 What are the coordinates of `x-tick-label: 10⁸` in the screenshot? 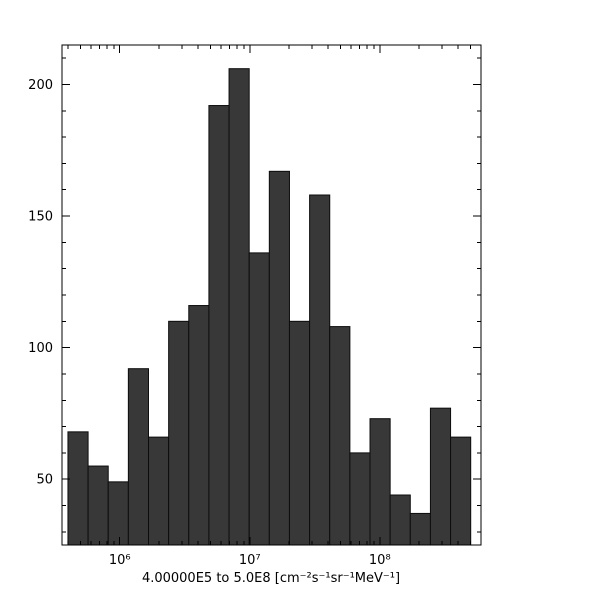 It's located at (380, 560).